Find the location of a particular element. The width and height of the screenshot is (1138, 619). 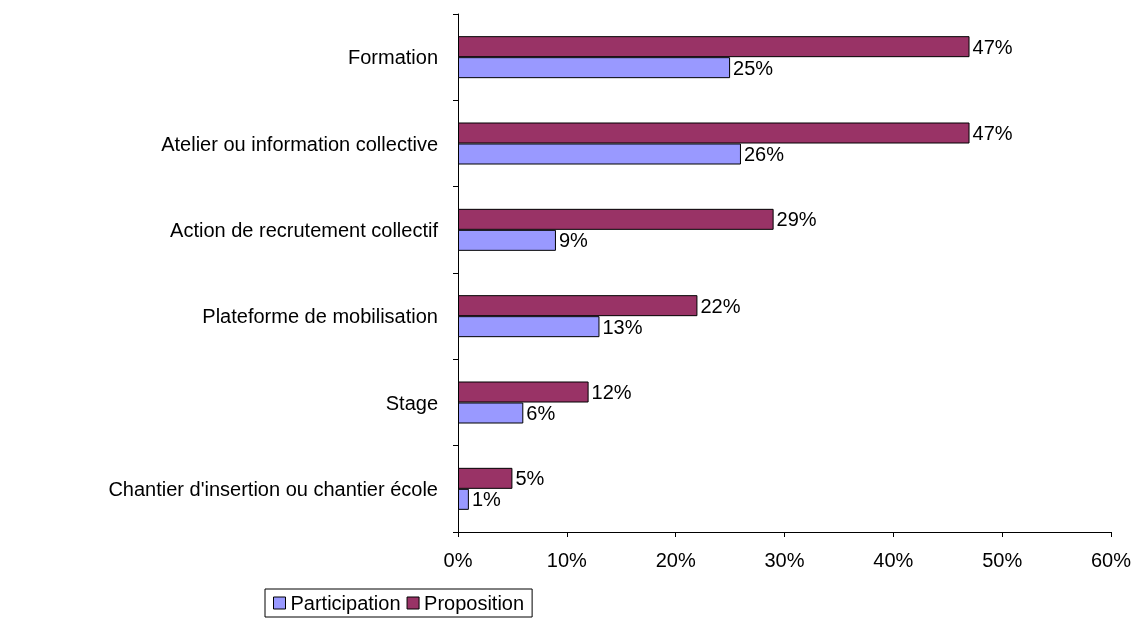

x-tick-label: 30% is located at coordinates (784, 560).